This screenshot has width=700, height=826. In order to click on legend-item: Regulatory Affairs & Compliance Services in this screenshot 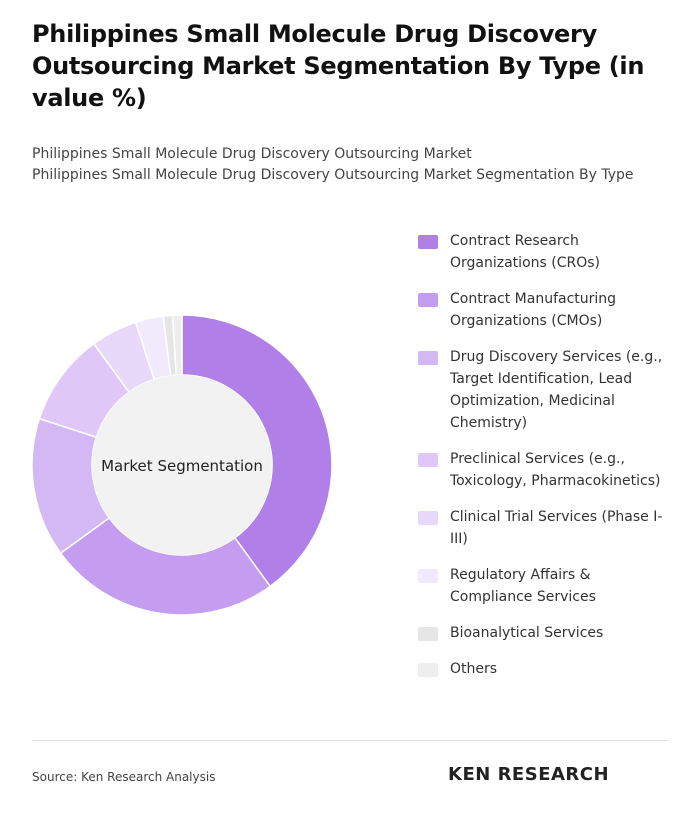, I will do `click(543, 586)`.